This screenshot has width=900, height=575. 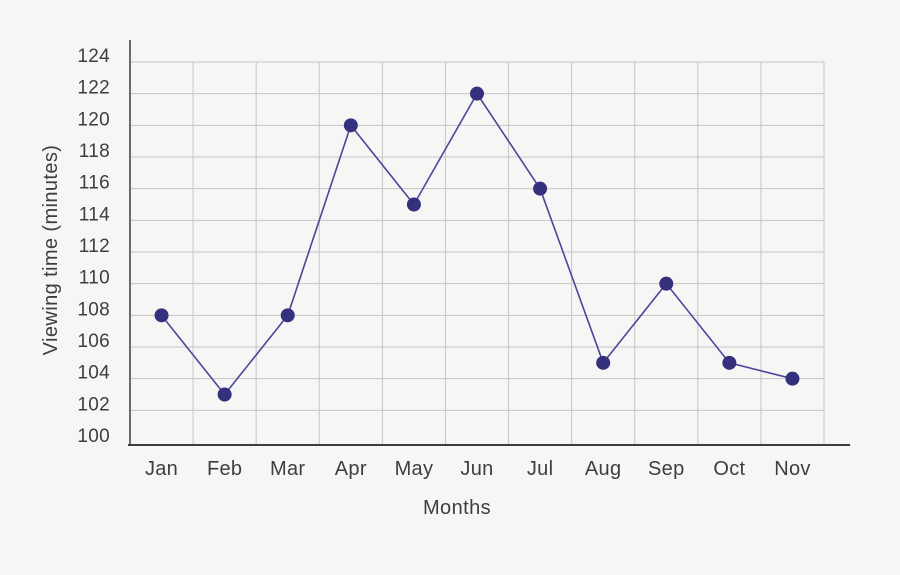 I want to click on y-tick-label: 120, so click(x=93, y=119).